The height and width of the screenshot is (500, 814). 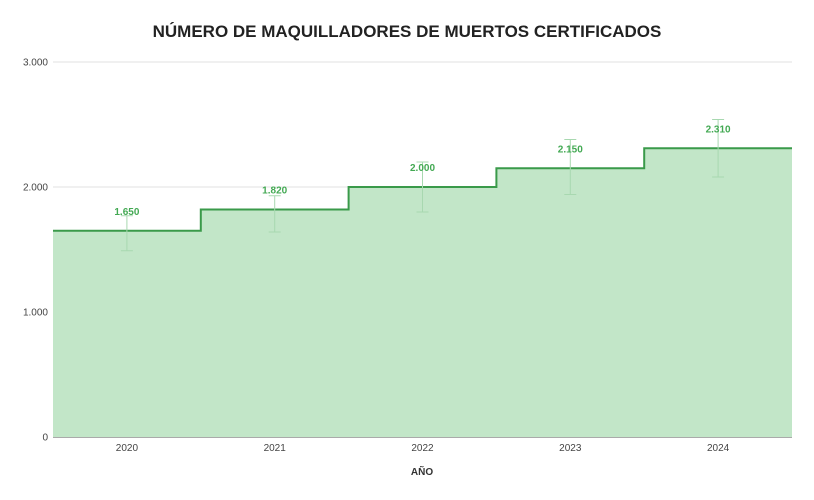 I want to click on x-axis-title: AÑO, so click(x=422, y=471).